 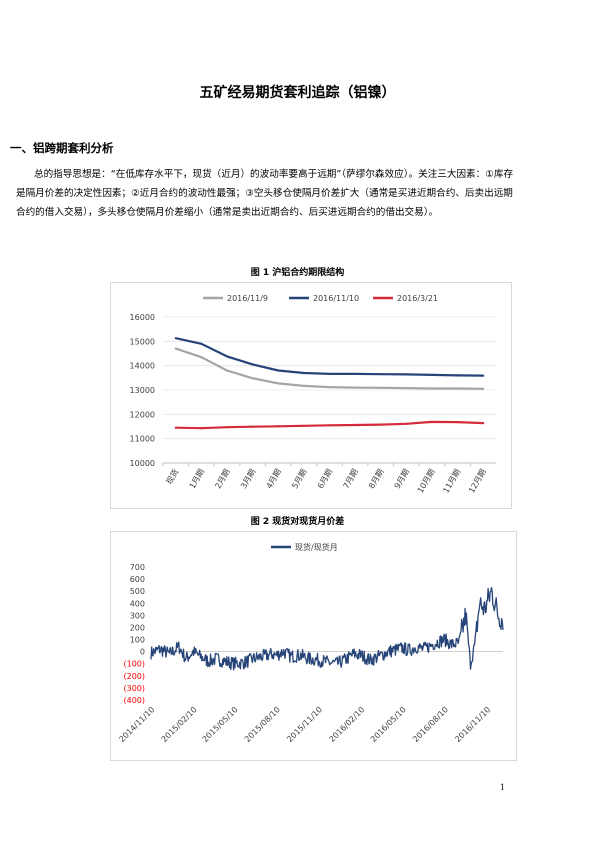 I want to click on document-title: 五矿经易期货套利追踪（铝镍）, so click(x=297, y=93).